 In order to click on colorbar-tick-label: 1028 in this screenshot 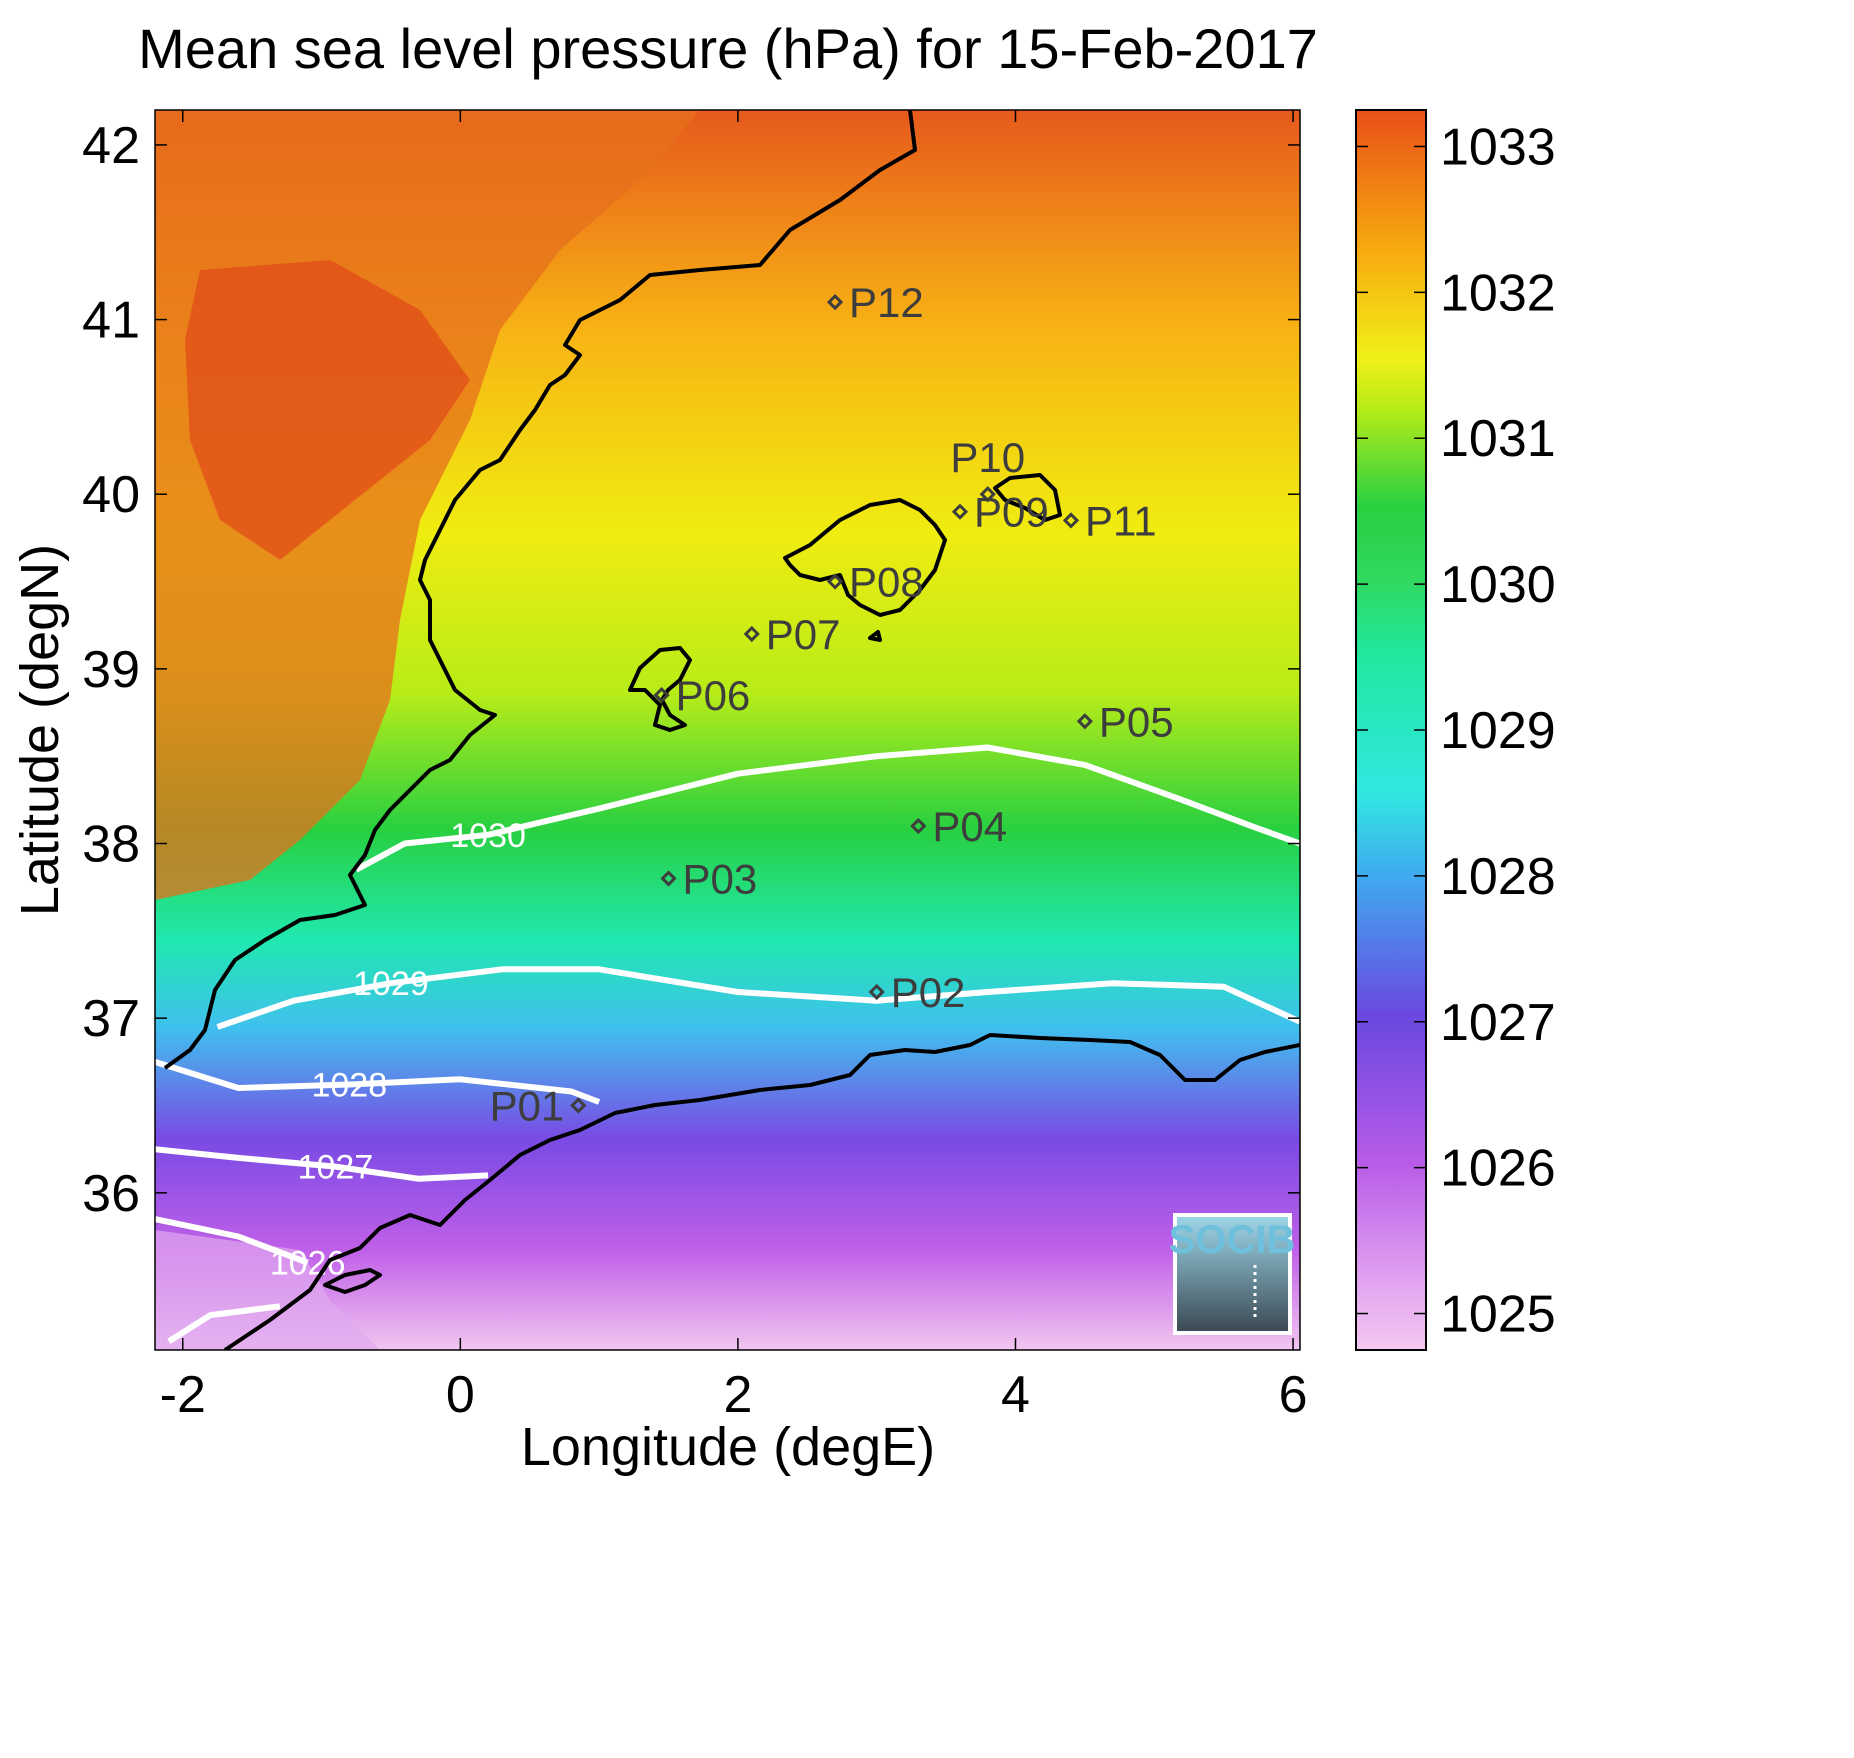, I will do `click(1498, 877)`.